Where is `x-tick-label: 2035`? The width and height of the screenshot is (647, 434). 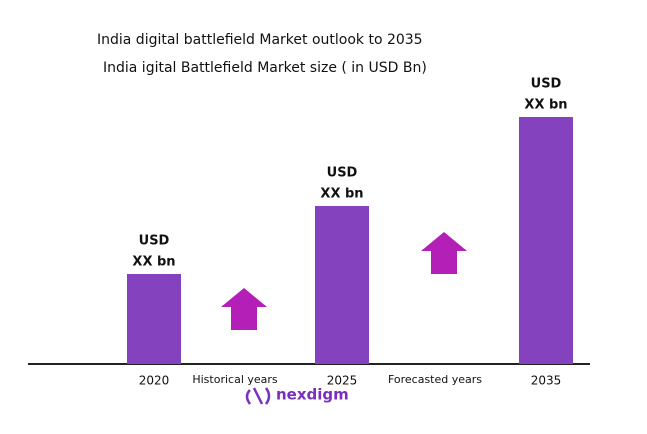
x-tick-label: 2035 is located at coordinates (546, 381).